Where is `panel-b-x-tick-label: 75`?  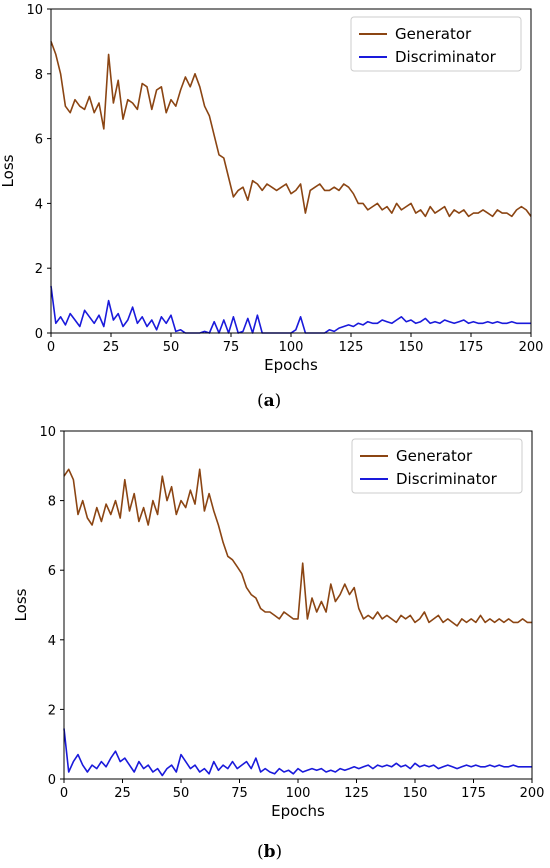
panel-b-x-tick-label: 75 is located at coordinates (239, 793).